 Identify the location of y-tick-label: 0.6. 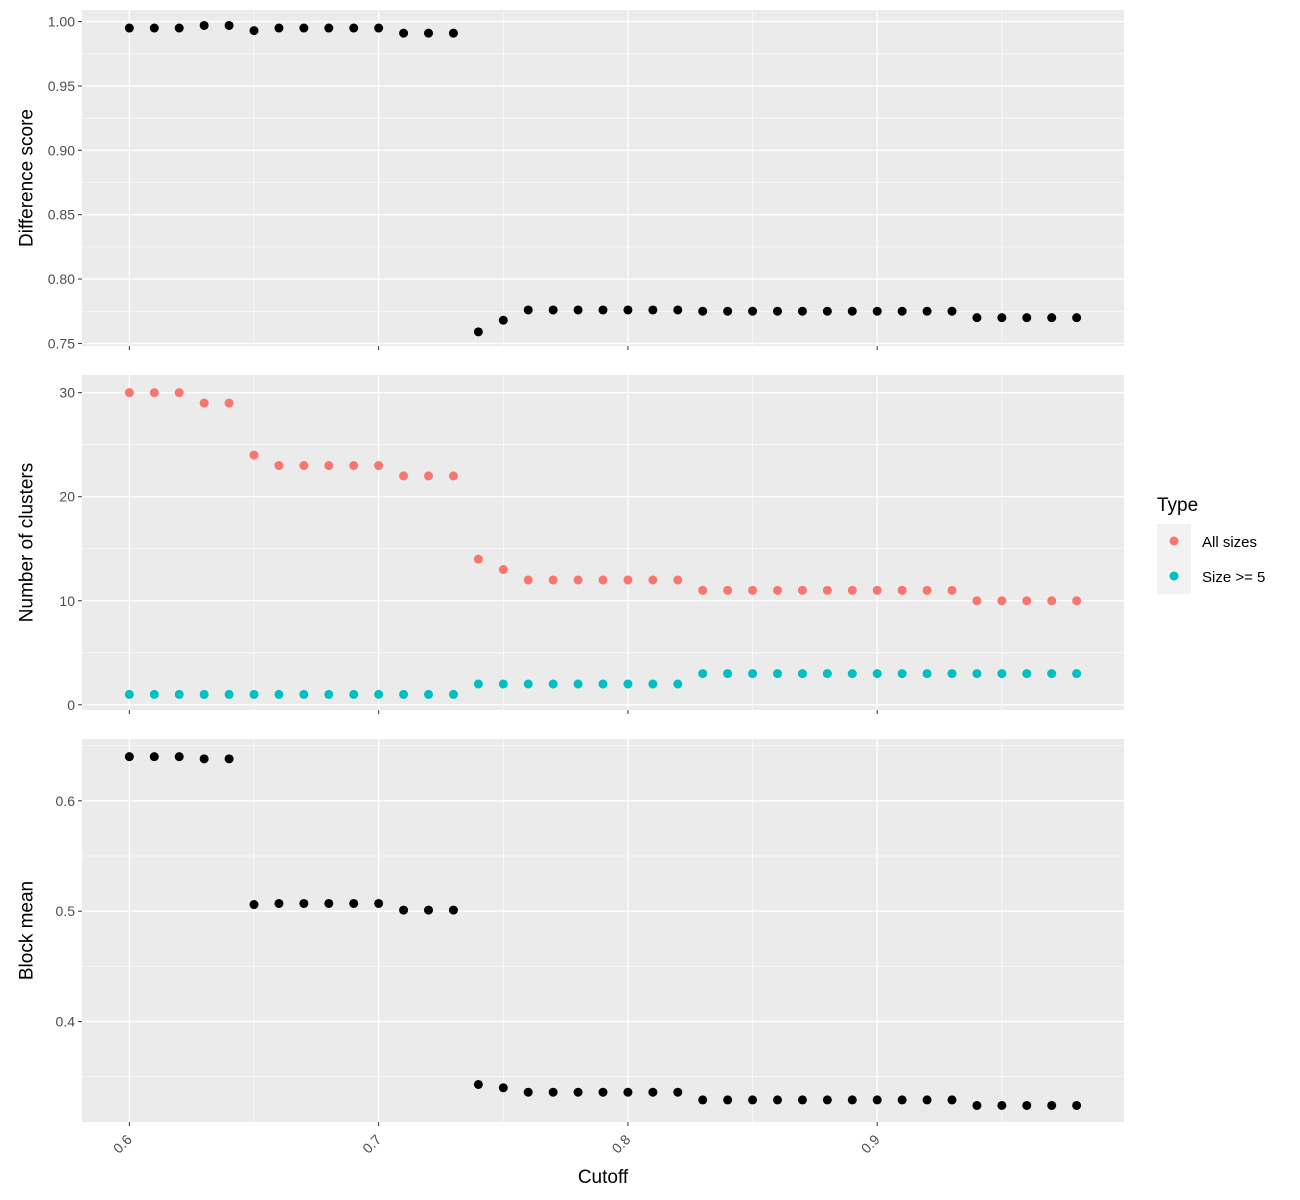
(66, 801).